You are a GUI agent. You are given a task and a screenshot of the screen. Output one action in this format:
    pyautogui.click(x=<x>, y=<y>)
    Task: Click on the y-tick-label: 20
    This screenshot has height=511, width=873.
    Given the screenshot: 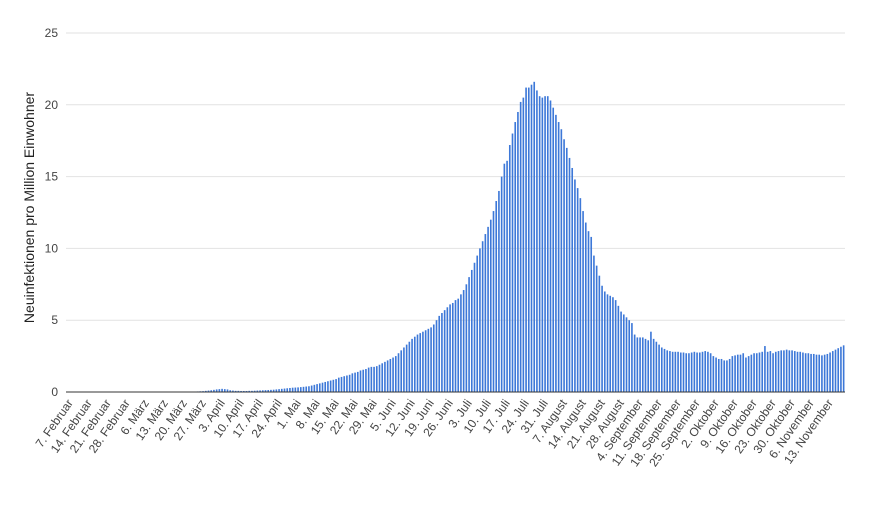 What is the action you would take?
    pyautogui.click(x=52, y=105)
    